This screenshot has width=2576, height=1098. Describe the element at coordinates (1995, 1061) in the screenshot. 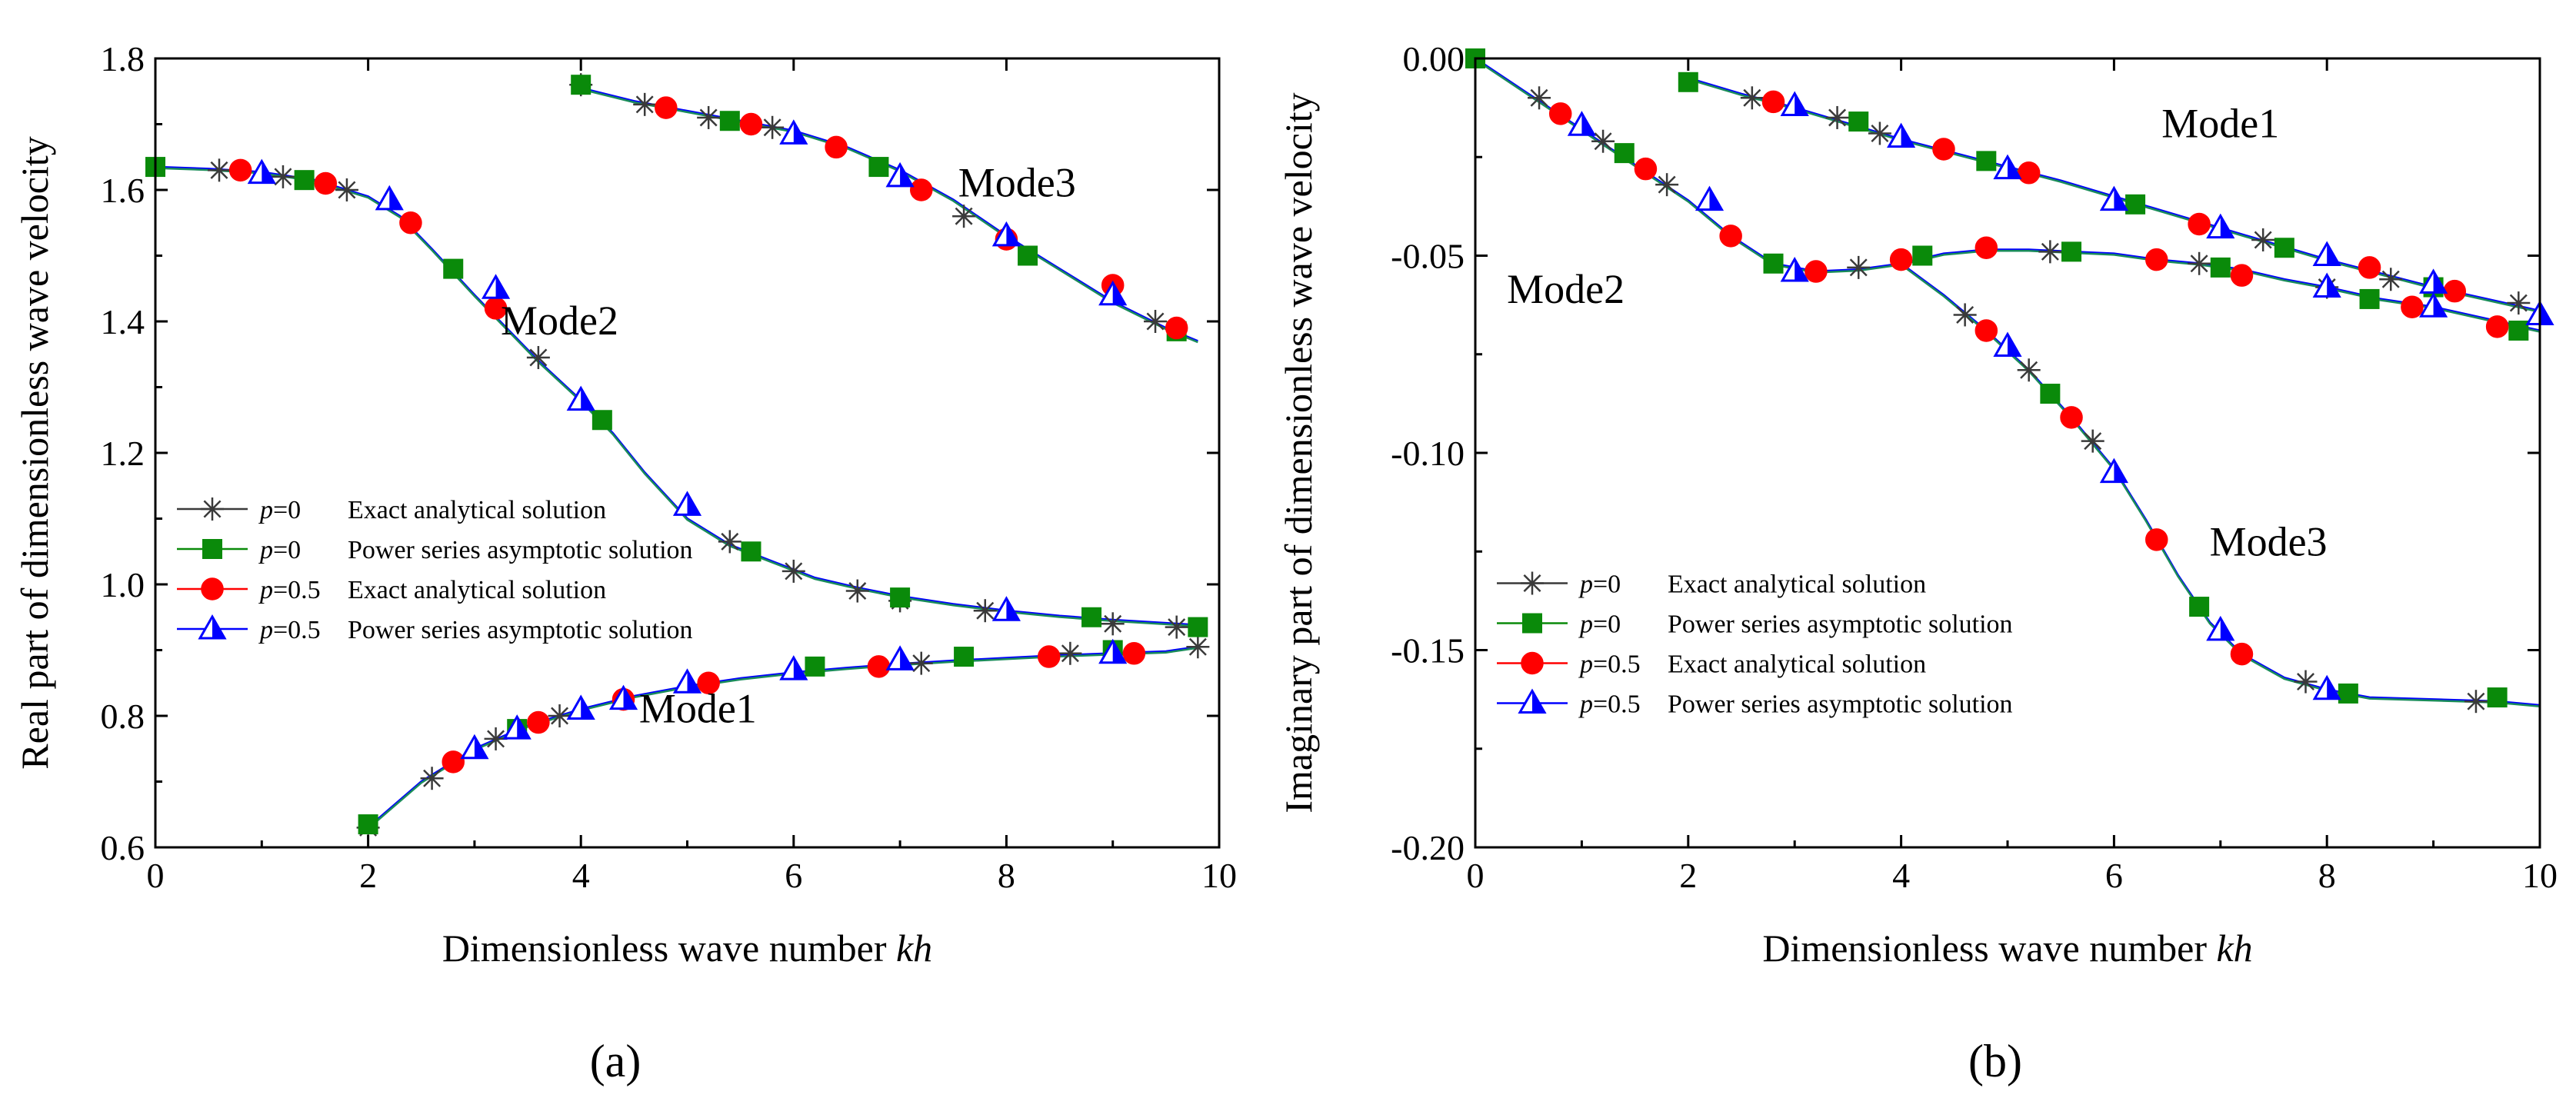

I see `panel-label: (b)` at that location.